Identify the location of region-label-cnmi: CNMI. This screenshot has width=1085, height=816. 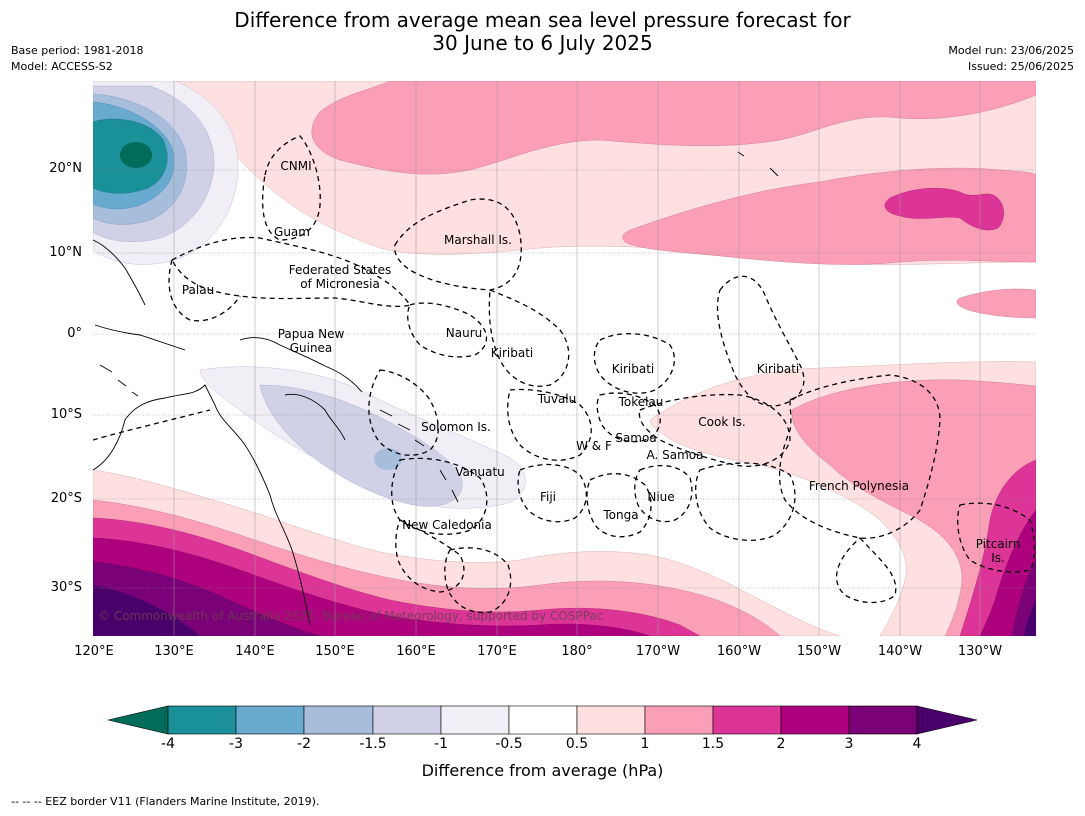
(295, 166).